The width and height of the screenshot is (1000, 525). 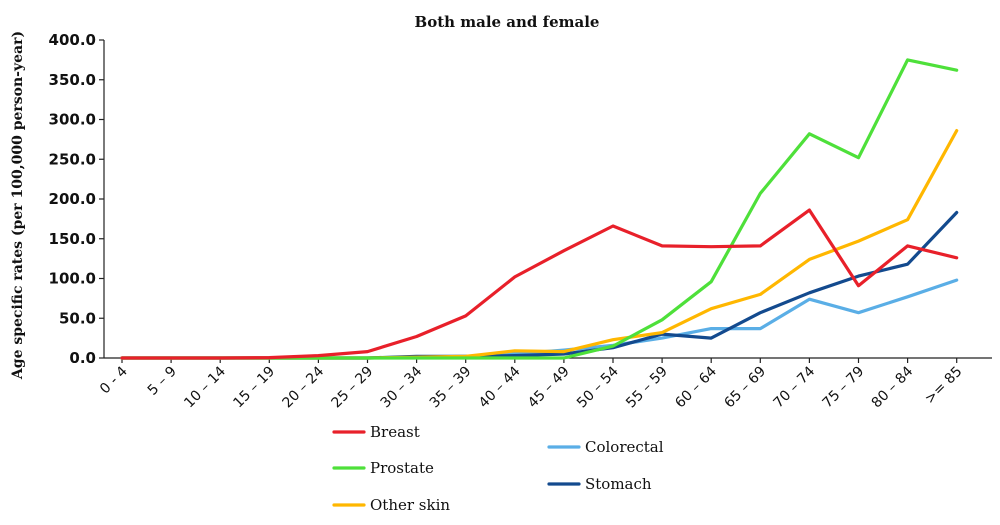 I want to click on x-tick-label: 35 – 39, so click(x=451, y=388).